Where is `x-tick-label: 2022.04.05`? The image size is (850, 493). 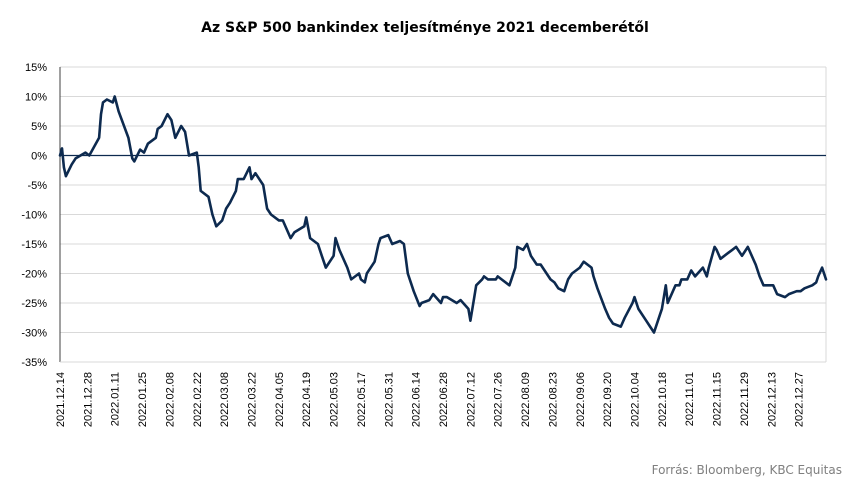 x-tick-label: 2022.04.05 is located at coordinates (280, 399).